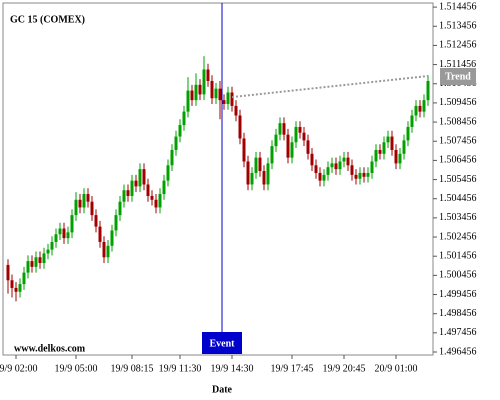 The height and width of the screenshot is (400, 500). Describe the element at coordinates (180, 368) in the screenshot. I see `x-tick-label: 19/9 11:30` at that location.